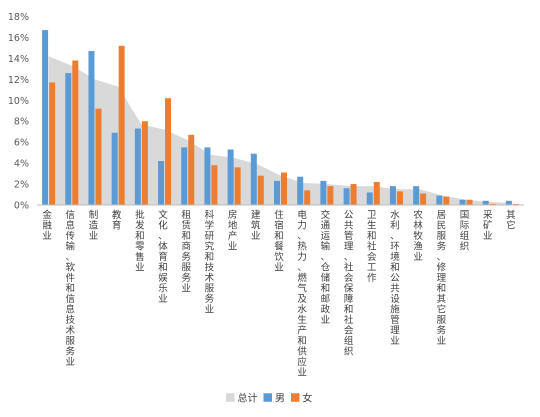  I want to click on legend: 总计 男 女, so click(269, 398).